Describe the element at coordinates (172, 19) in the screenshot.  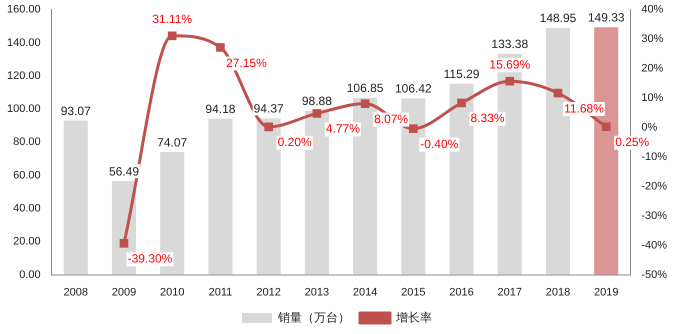
I see `data-label: 31.11%` at that location.